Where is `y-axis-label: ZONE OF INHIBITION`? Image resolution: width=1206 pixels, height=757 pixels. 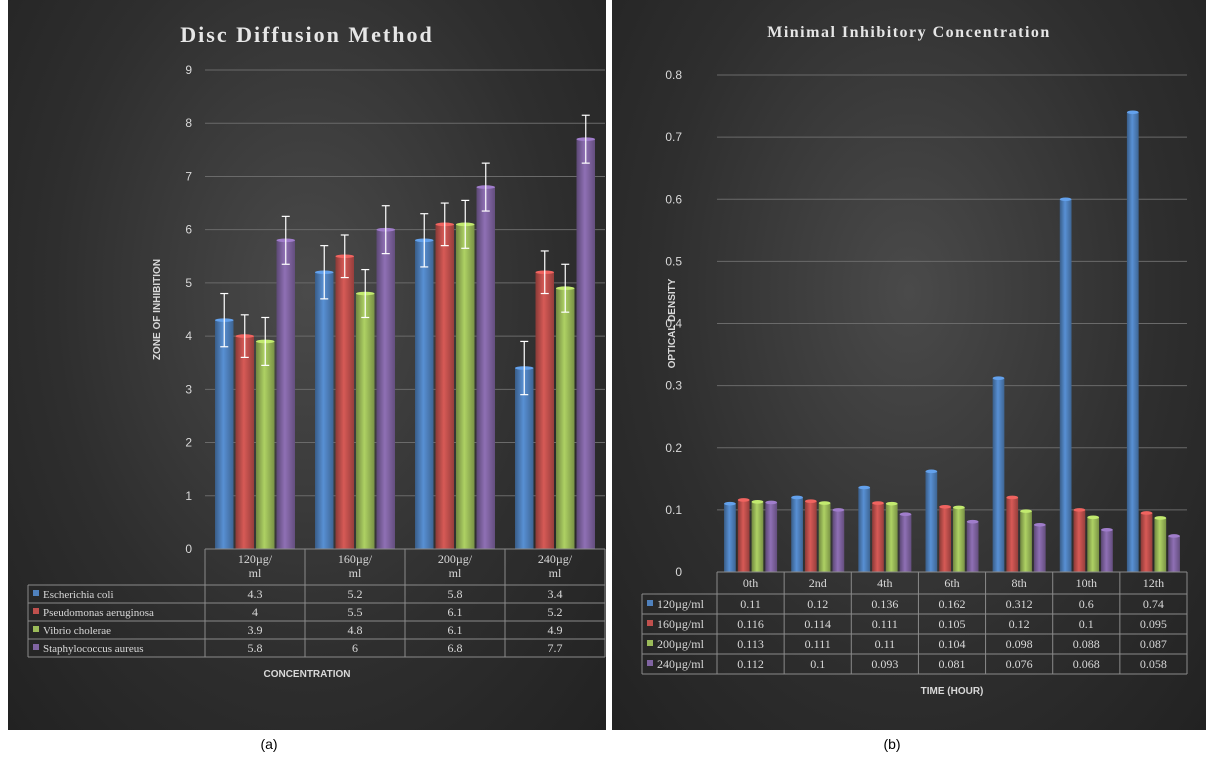
y-axis-label: ZONE OF INHIBITION is located at coordinates (157, 309).